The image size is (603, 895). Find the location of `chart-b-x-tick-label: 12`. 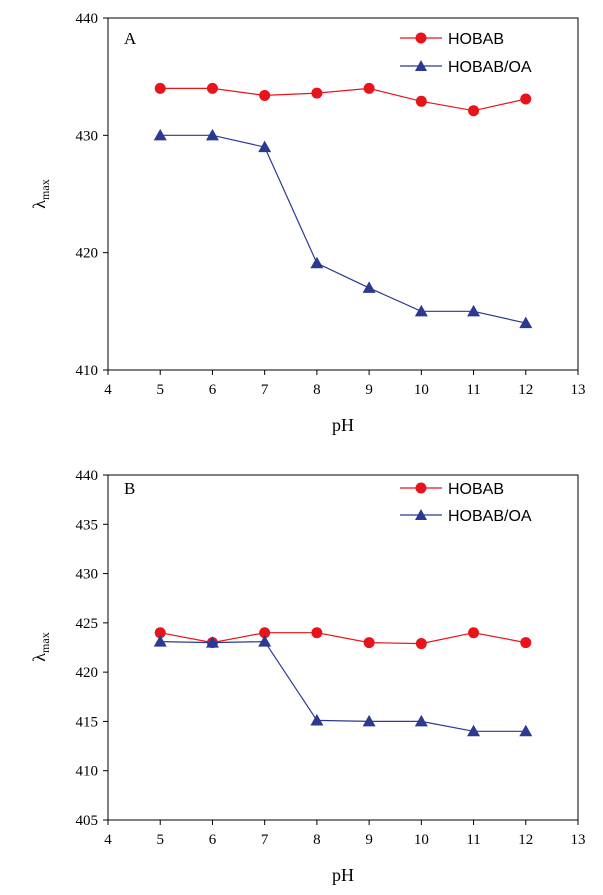

chart-b-x-tick-label: 12 is located at coordinates (525, 840).